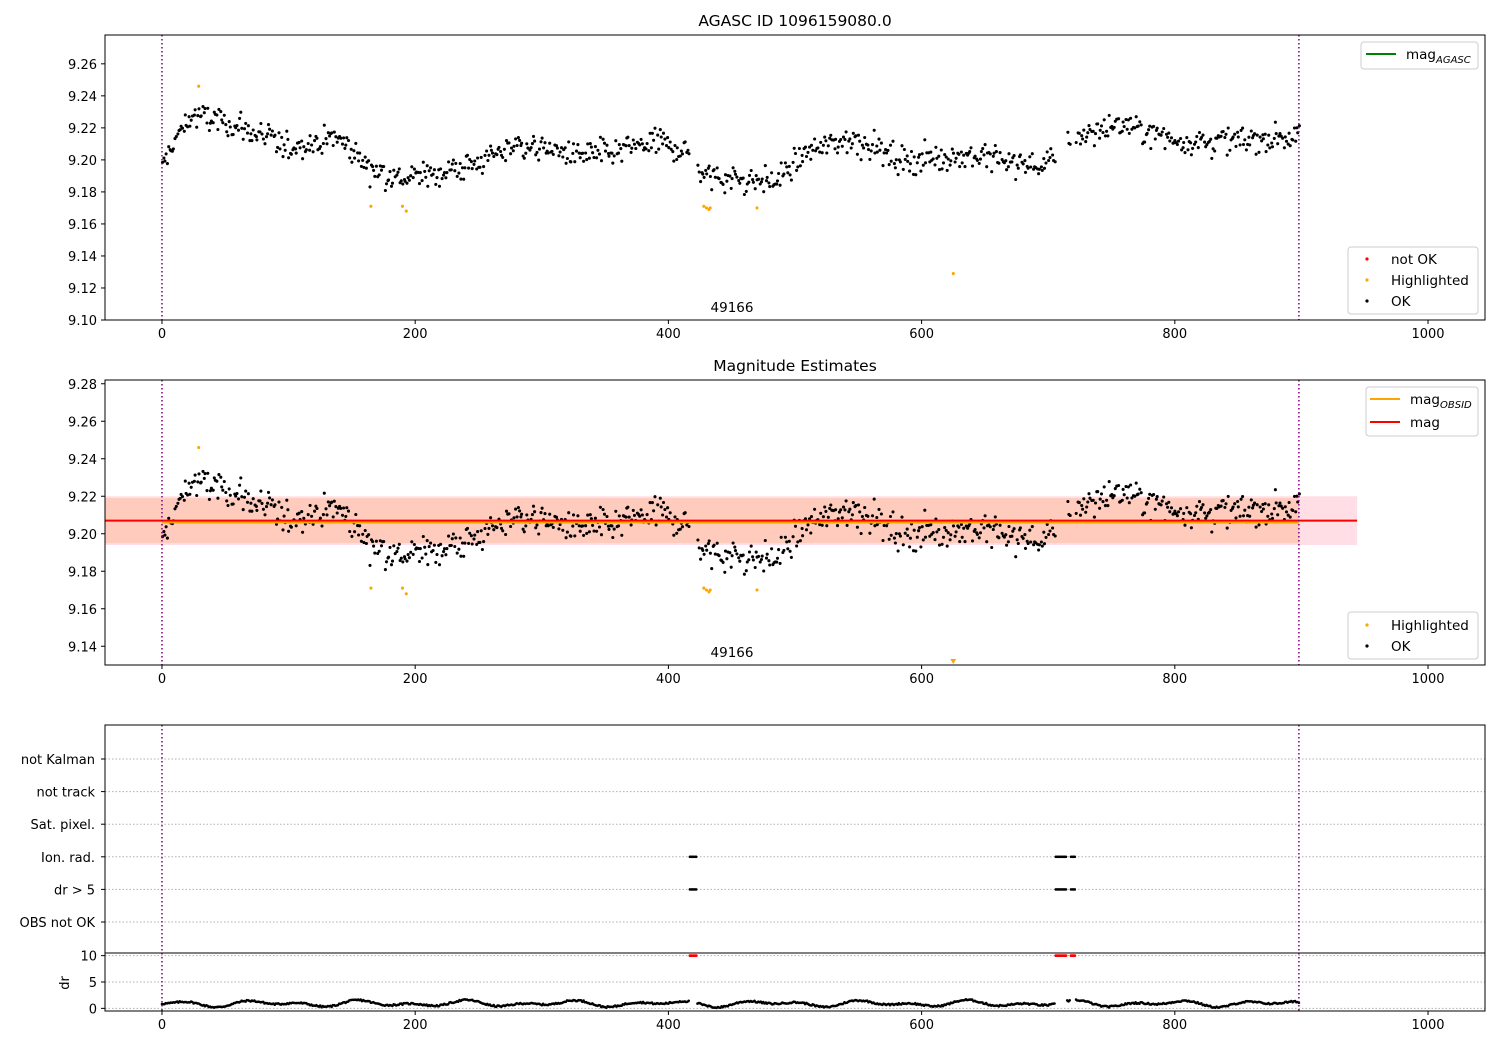  What do you see at coordinates (668, 679) in the screenshot?
I see `x-tick-label: 400` at bounding box center [668, 679].